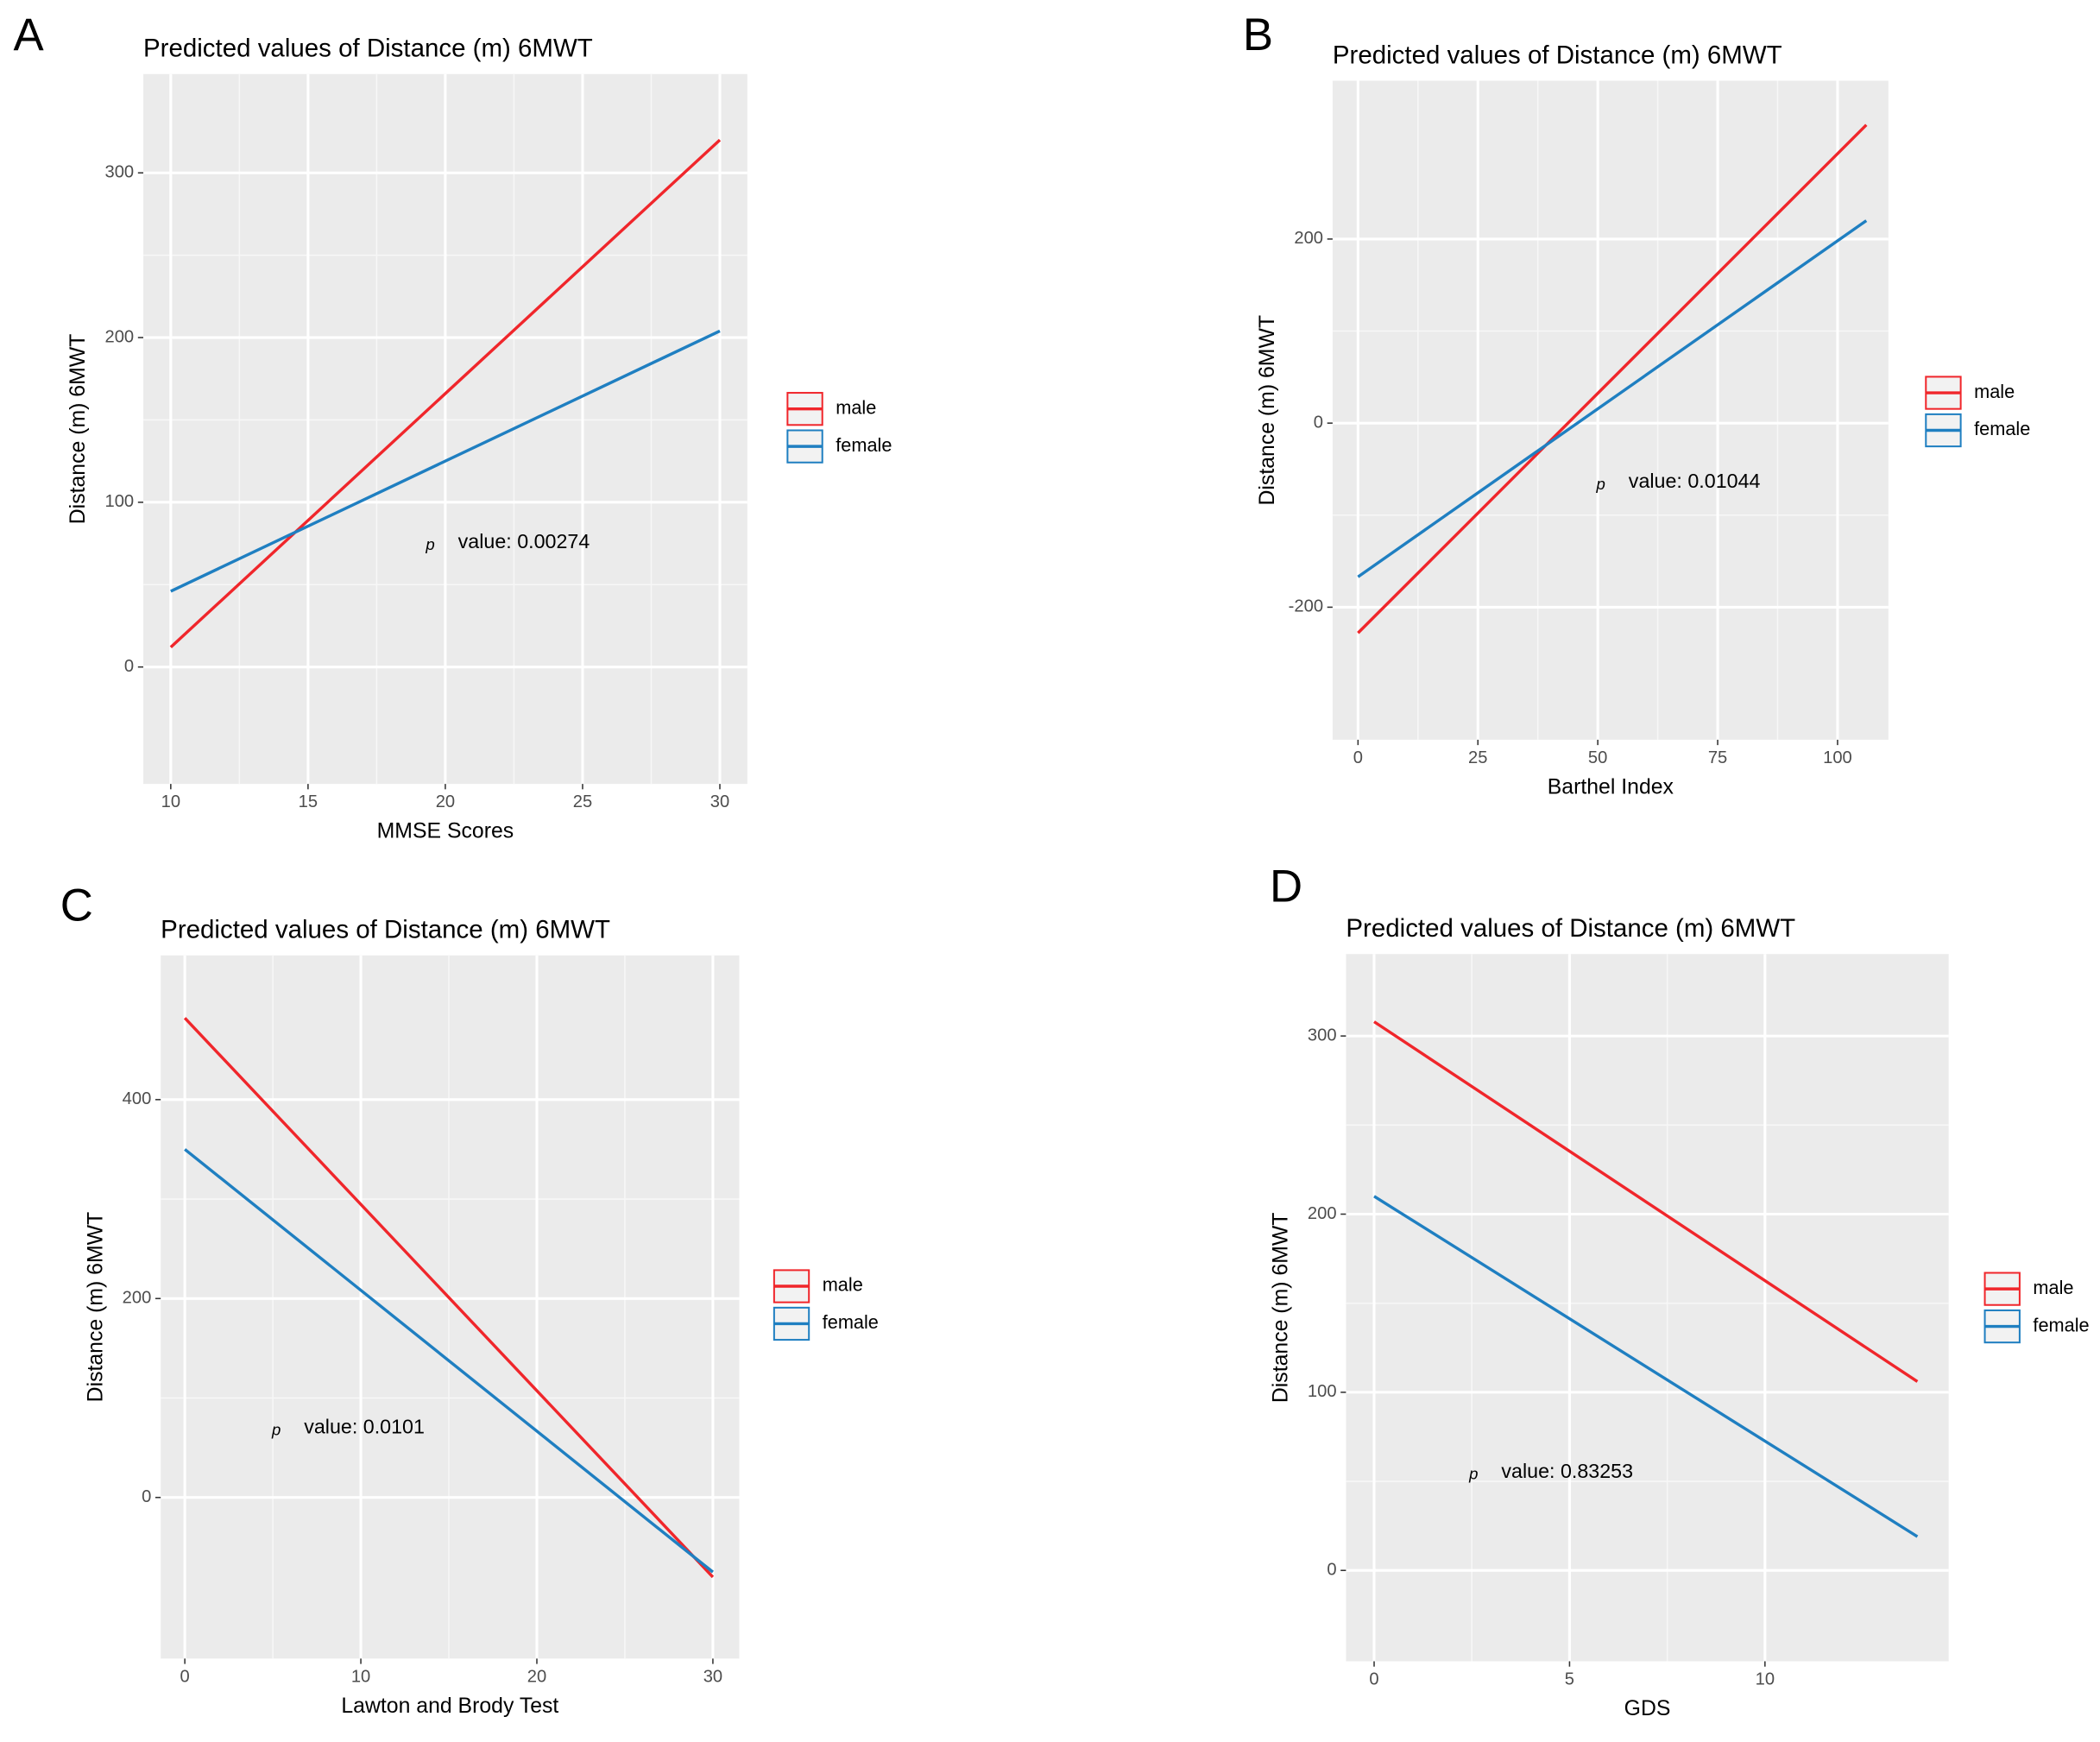 This screenshot has width=2100, height=1742. I want to click on panel-letter: D, so click(1286, 887).